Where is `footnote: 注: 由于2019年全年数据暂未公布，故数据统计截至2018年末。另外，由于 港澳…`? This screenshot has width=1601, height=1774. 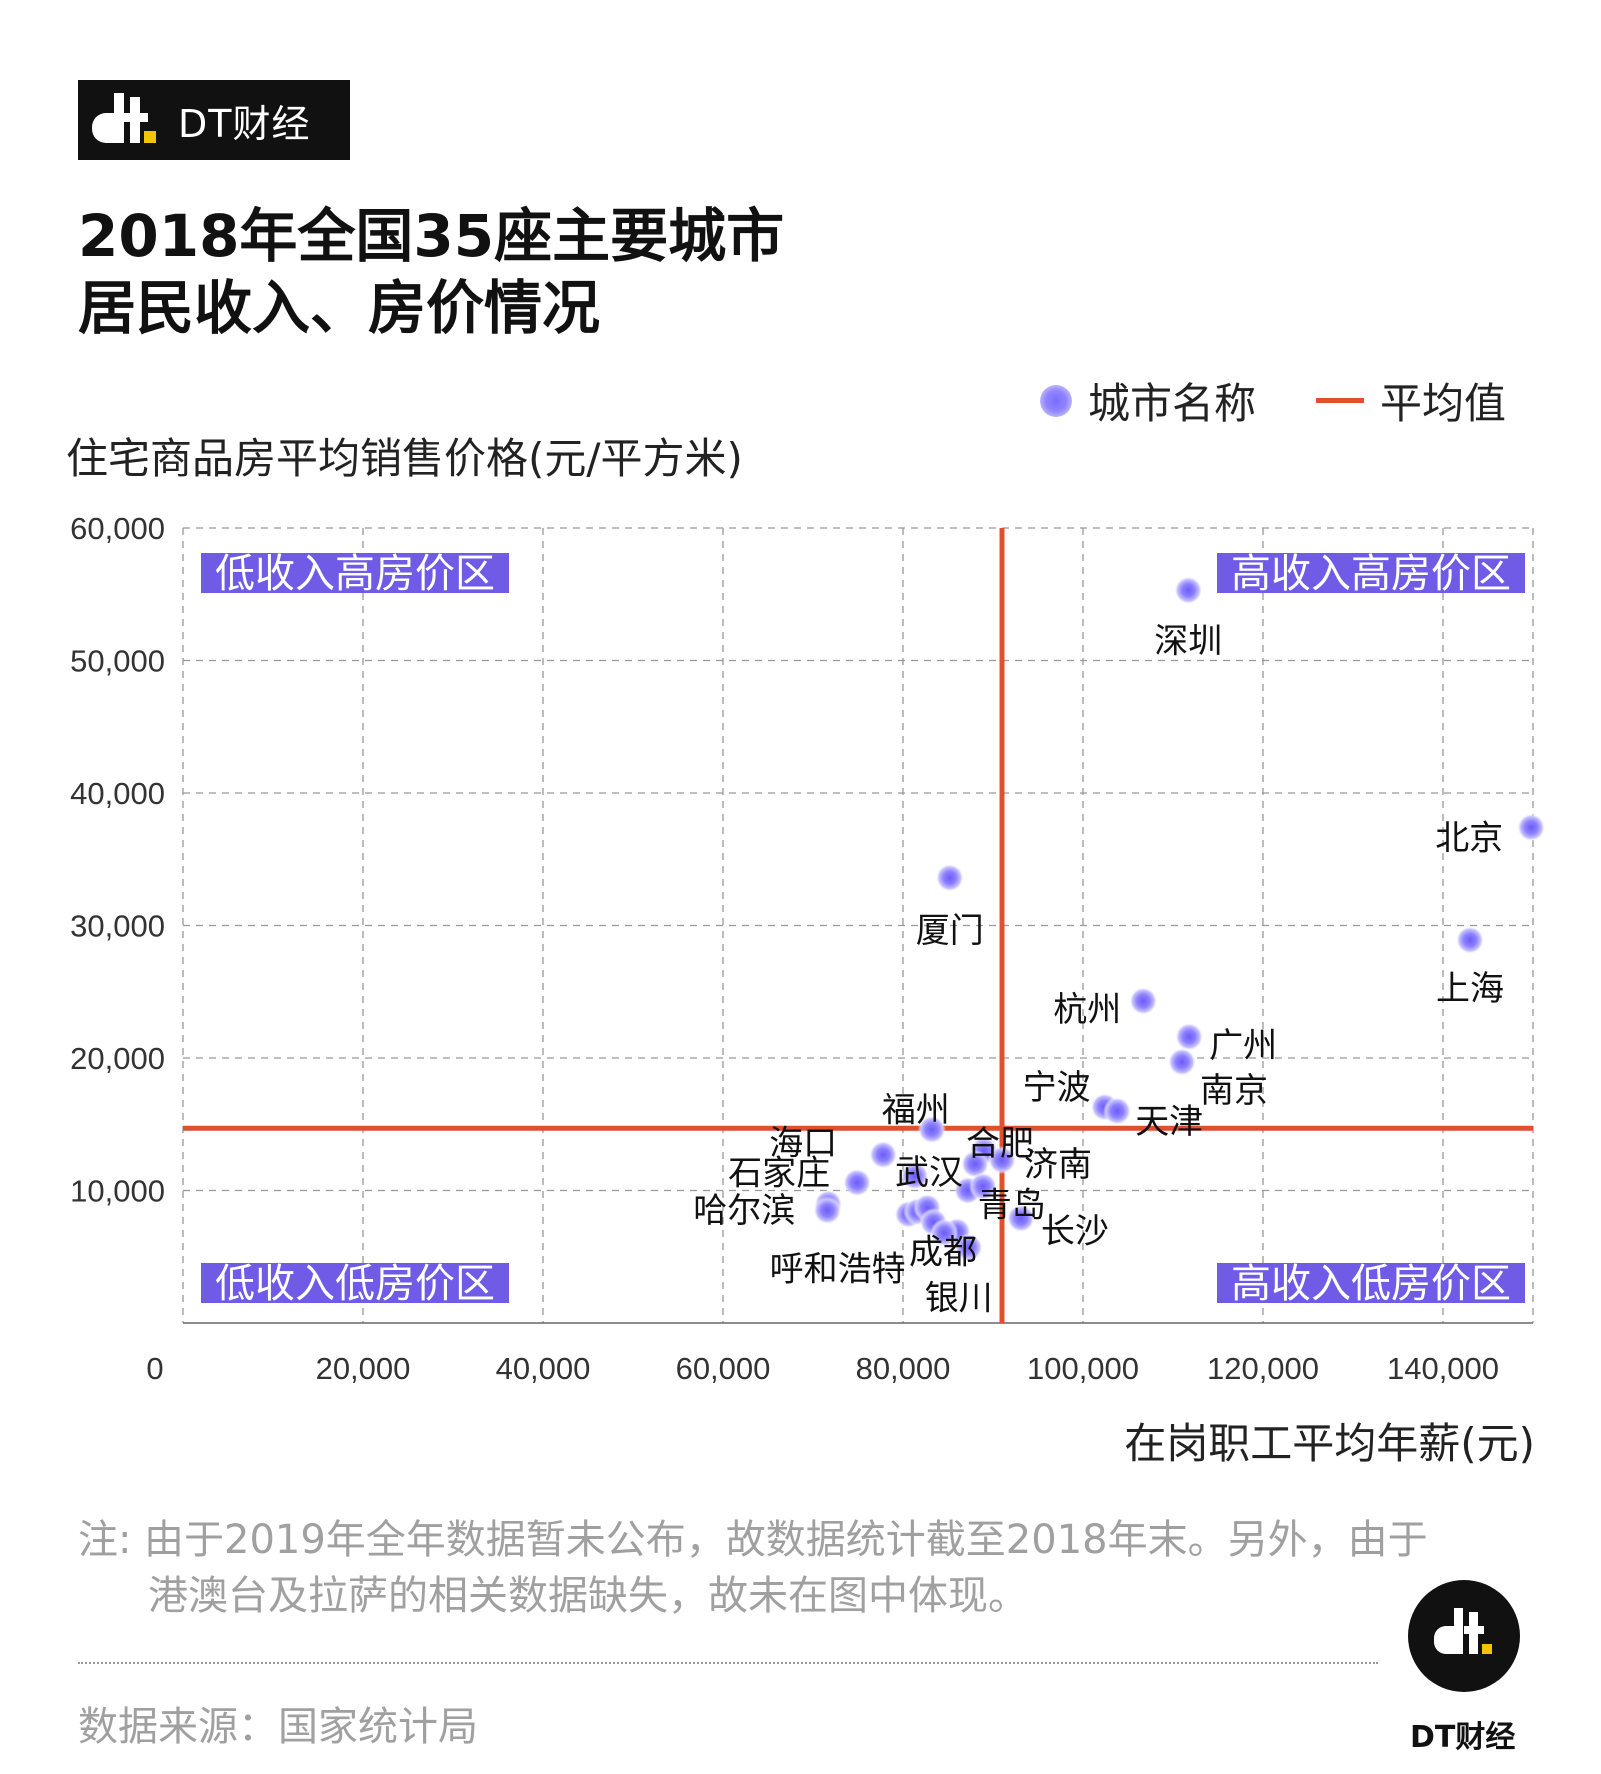
footnote: 注: 由于2019年全年数据暂未公布，故数据统计截至2018年末。另外，由于 港澳… is located at coordinates (798, 1568).